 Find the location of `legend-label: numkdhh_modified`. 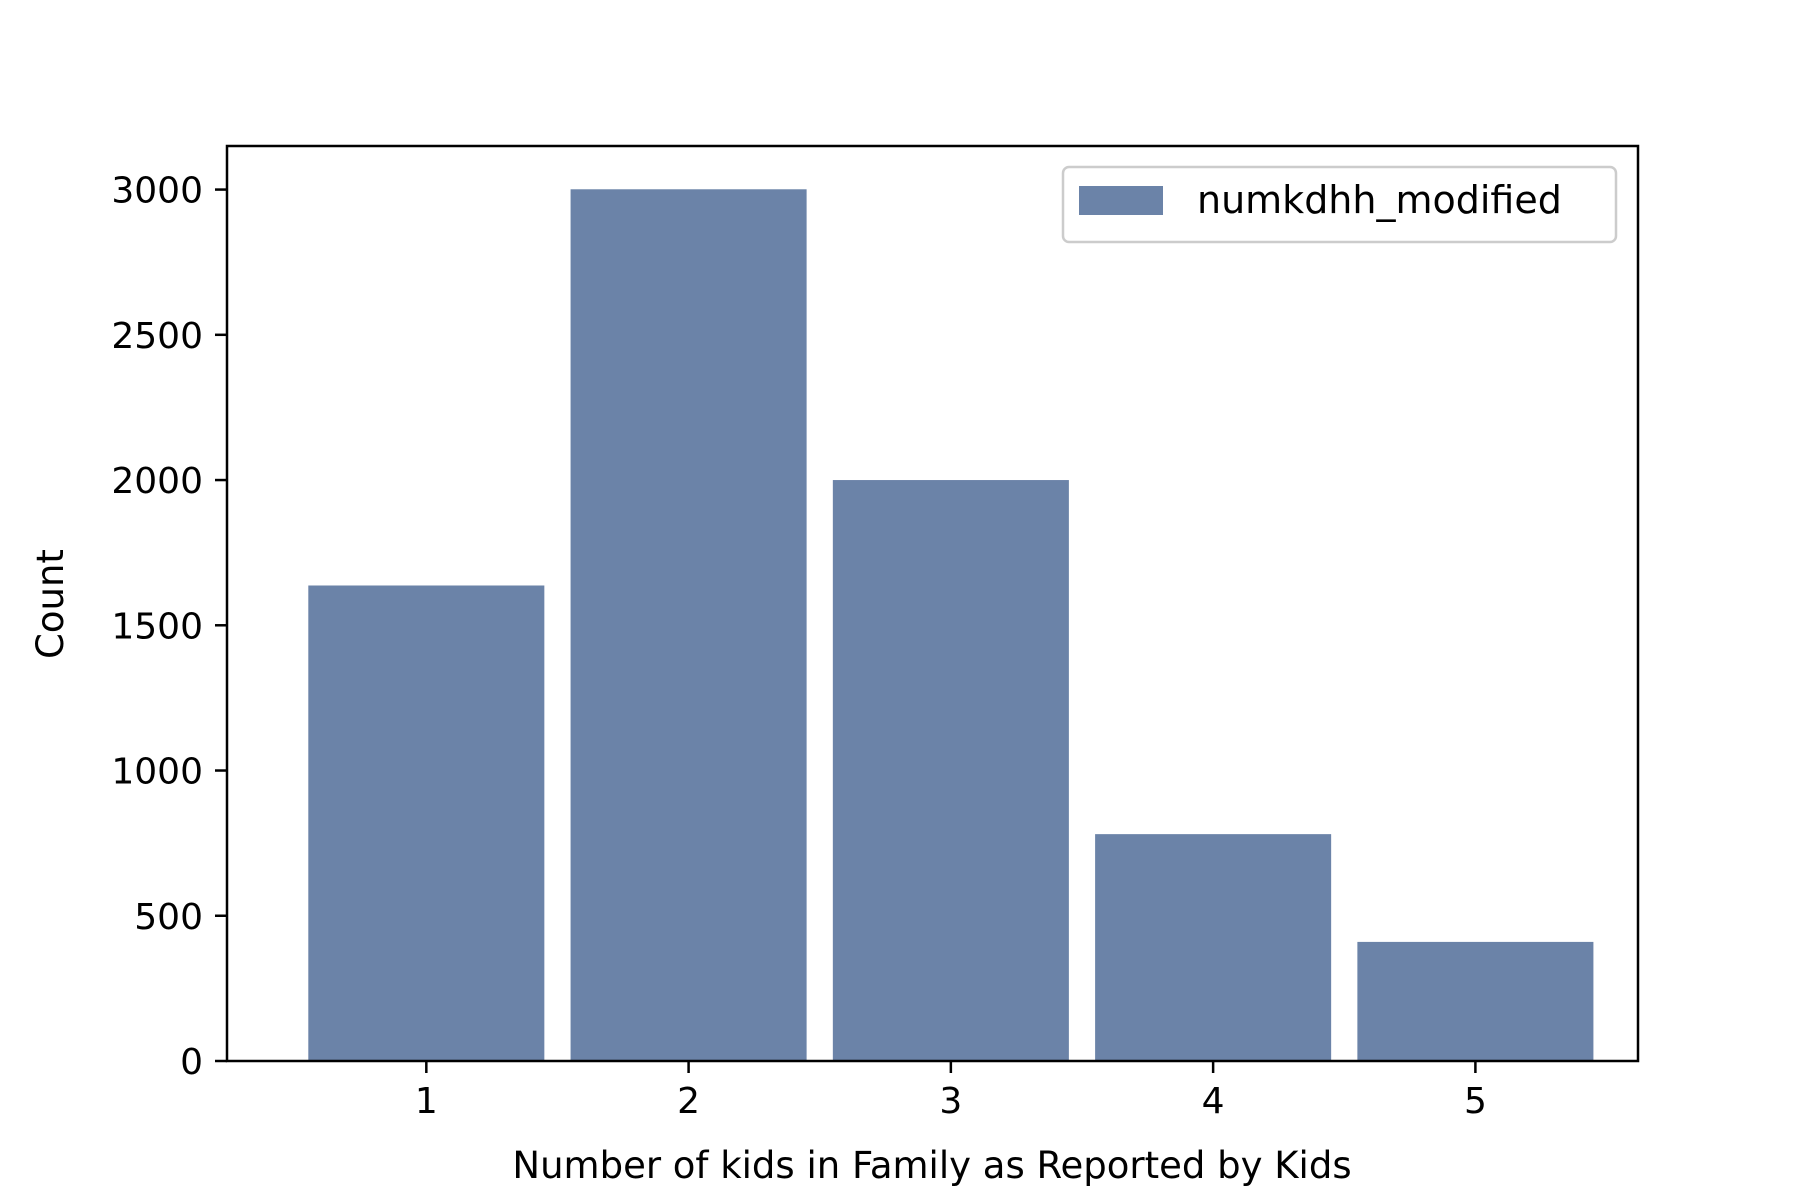

legend-label: numkdhh_modified is located at coordinates (1379, 200).